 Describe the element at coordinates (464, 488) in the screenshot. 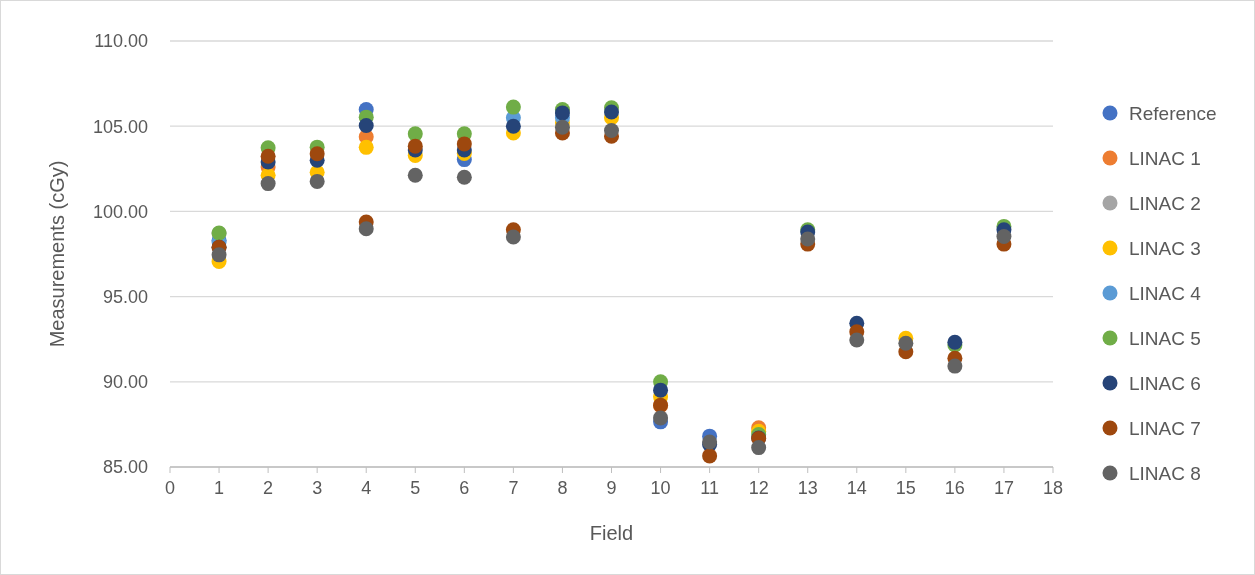

I see `x-tick-label: 6` at that location.